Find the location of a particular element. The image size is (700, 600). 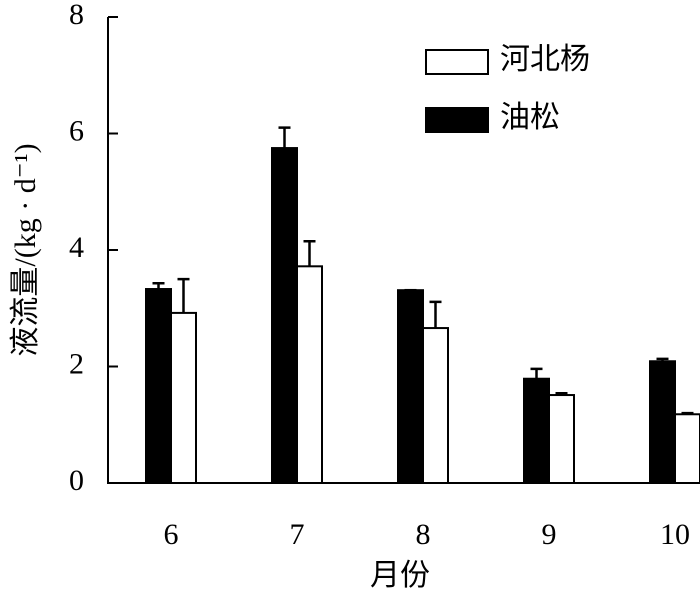

x-tick-label: 9 is located at coordinates (549, 534).